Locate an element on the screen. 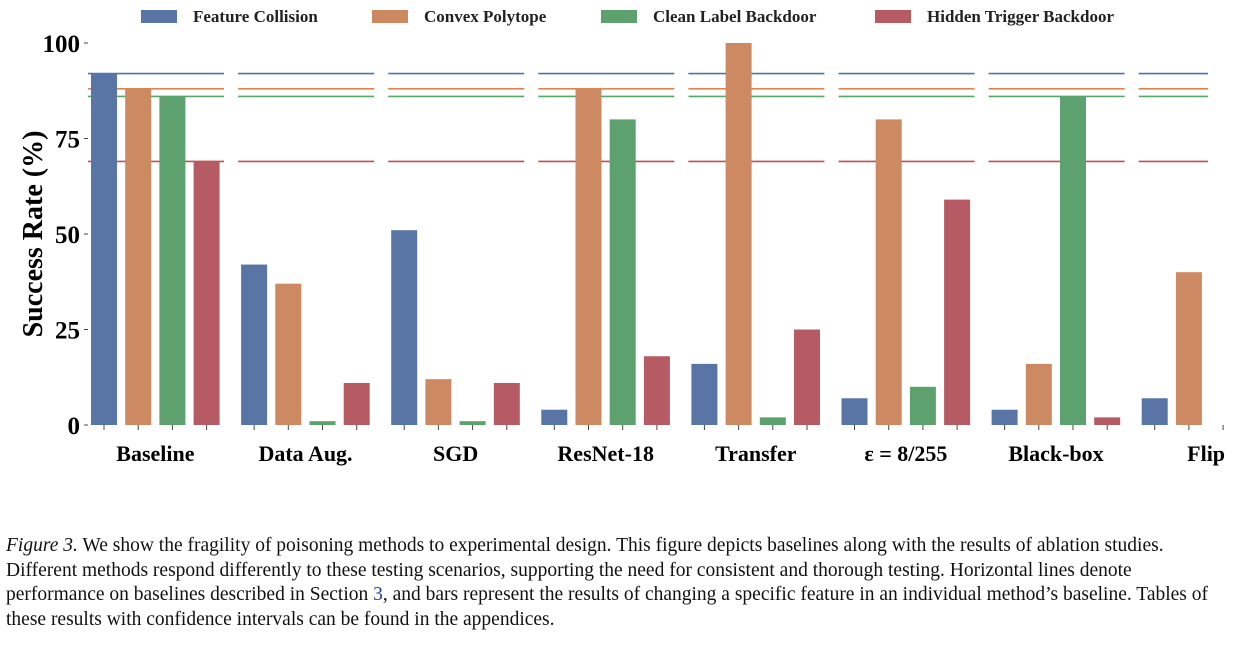 This screenshot has width=1238, height=645. legend-label-feature-collision: Feature Collision is located at coordinates (255, 16).